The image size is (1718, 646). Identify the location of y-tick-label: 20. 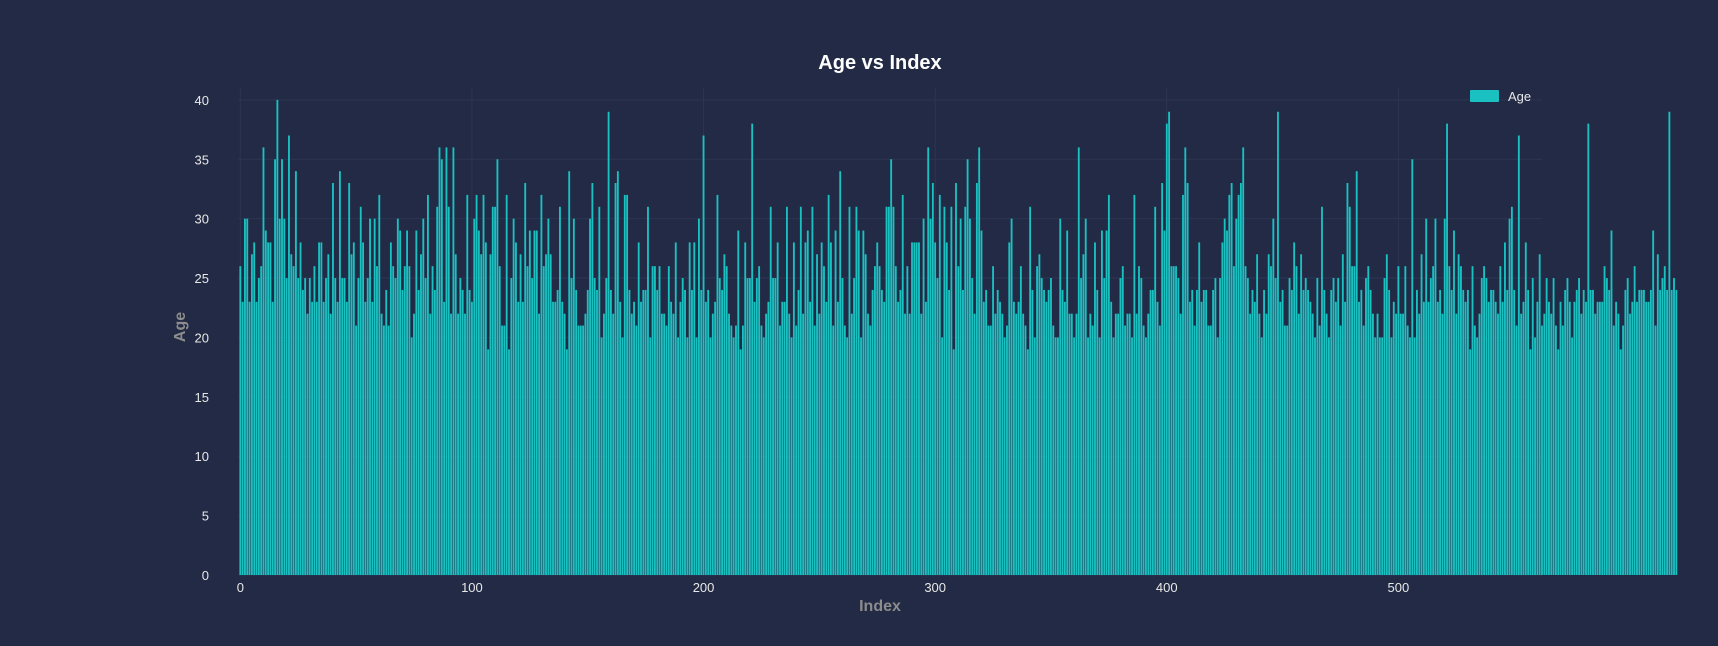
(202, 337).